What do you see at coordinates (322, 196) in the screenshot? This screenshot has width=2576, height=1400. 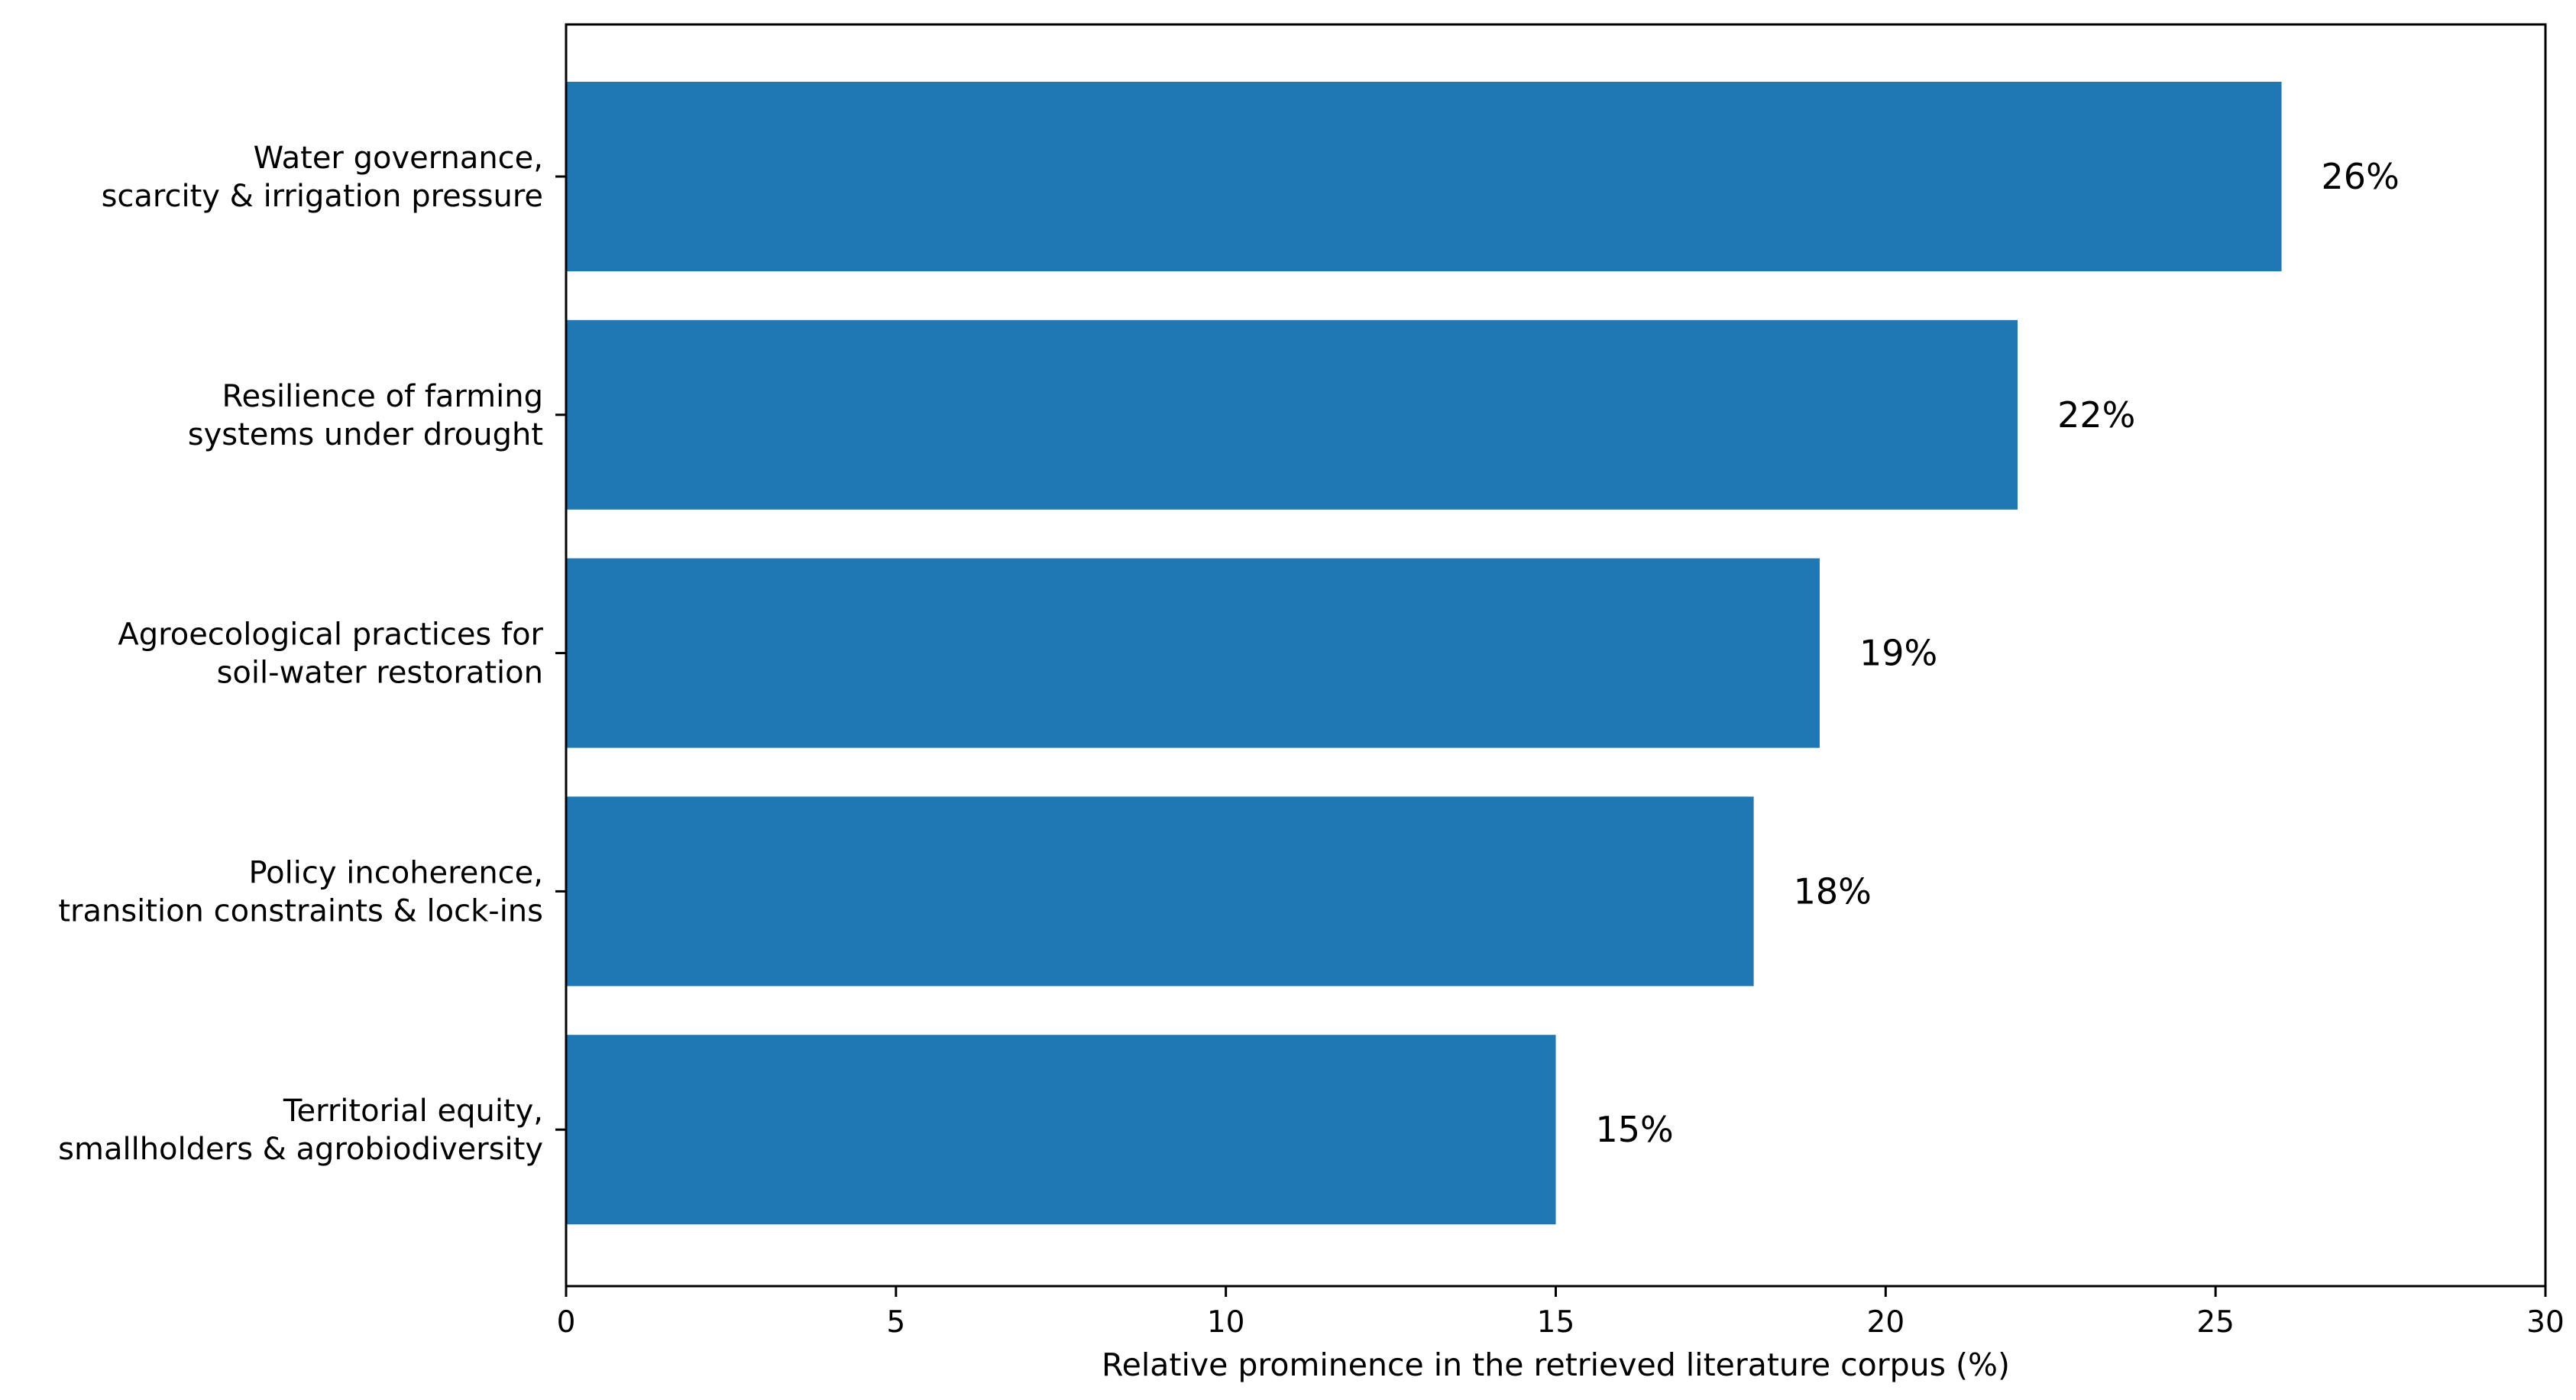 I see `category-label-line: scarcity & irrigation pressure` at bounding box center [322, 196].